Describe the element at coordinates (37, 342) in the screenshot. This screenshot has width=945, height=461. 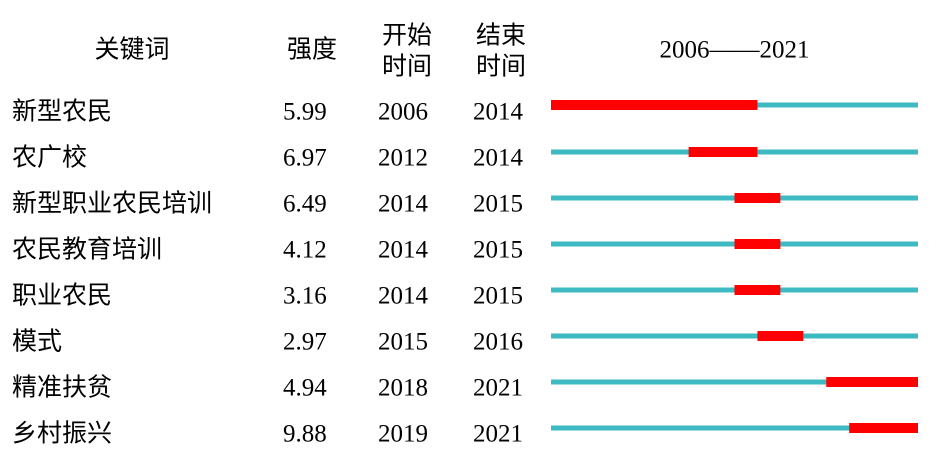
I see `cell-keyword: 模式` at that location.